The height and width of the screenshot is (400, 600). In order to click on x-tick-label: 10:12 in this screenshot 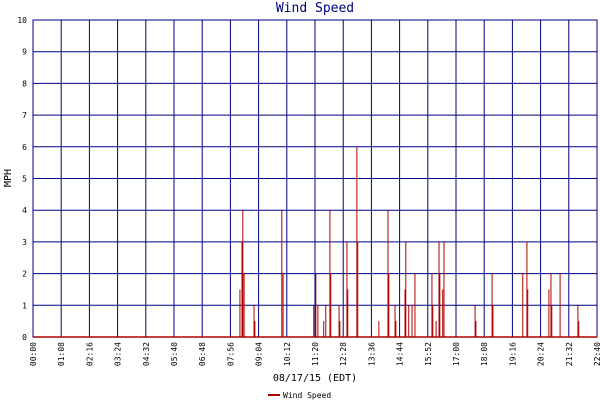, I will do `click(287, 354)`.